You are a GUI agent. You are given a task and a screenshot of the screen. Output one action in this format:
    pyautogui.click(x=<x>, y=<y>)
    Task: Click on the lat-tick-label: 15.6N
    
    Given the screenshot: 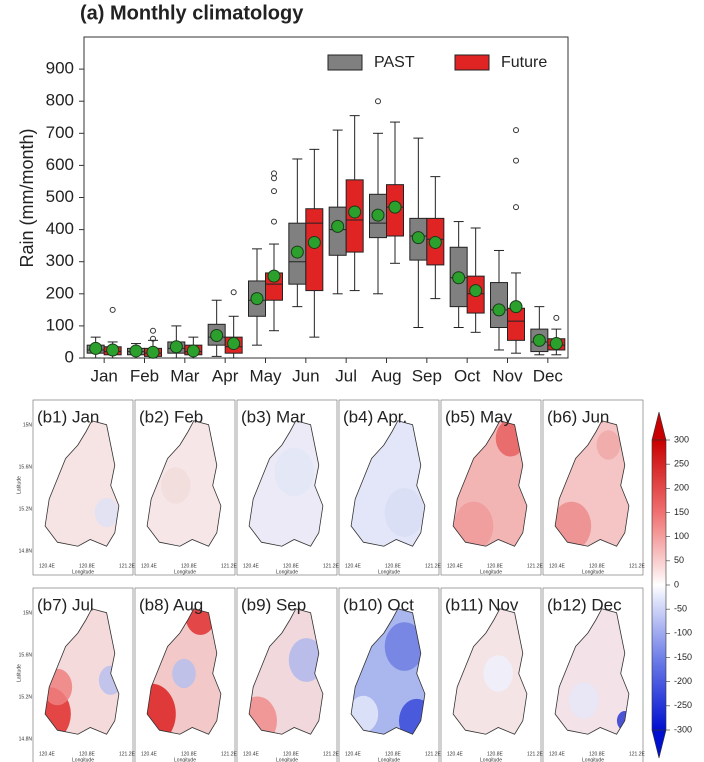 What is the action you would take?
    pyautogui.click(x=26, y=467)
    